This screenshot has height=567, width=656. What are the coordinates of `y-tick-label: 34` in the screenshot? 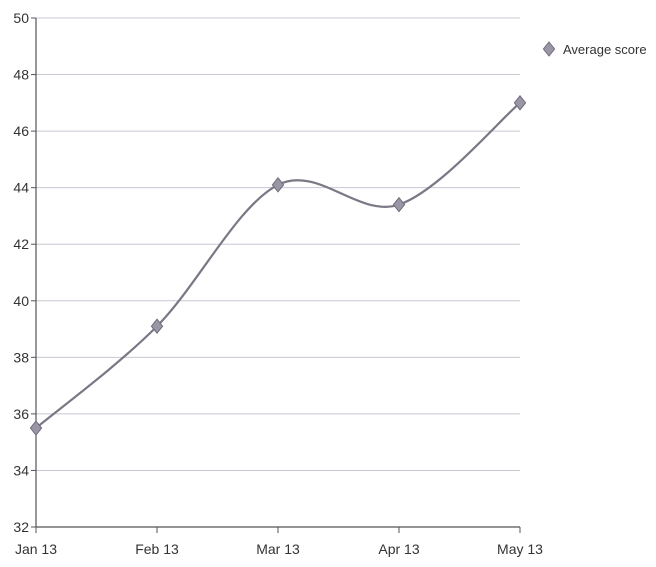 It's located at (21, 470).